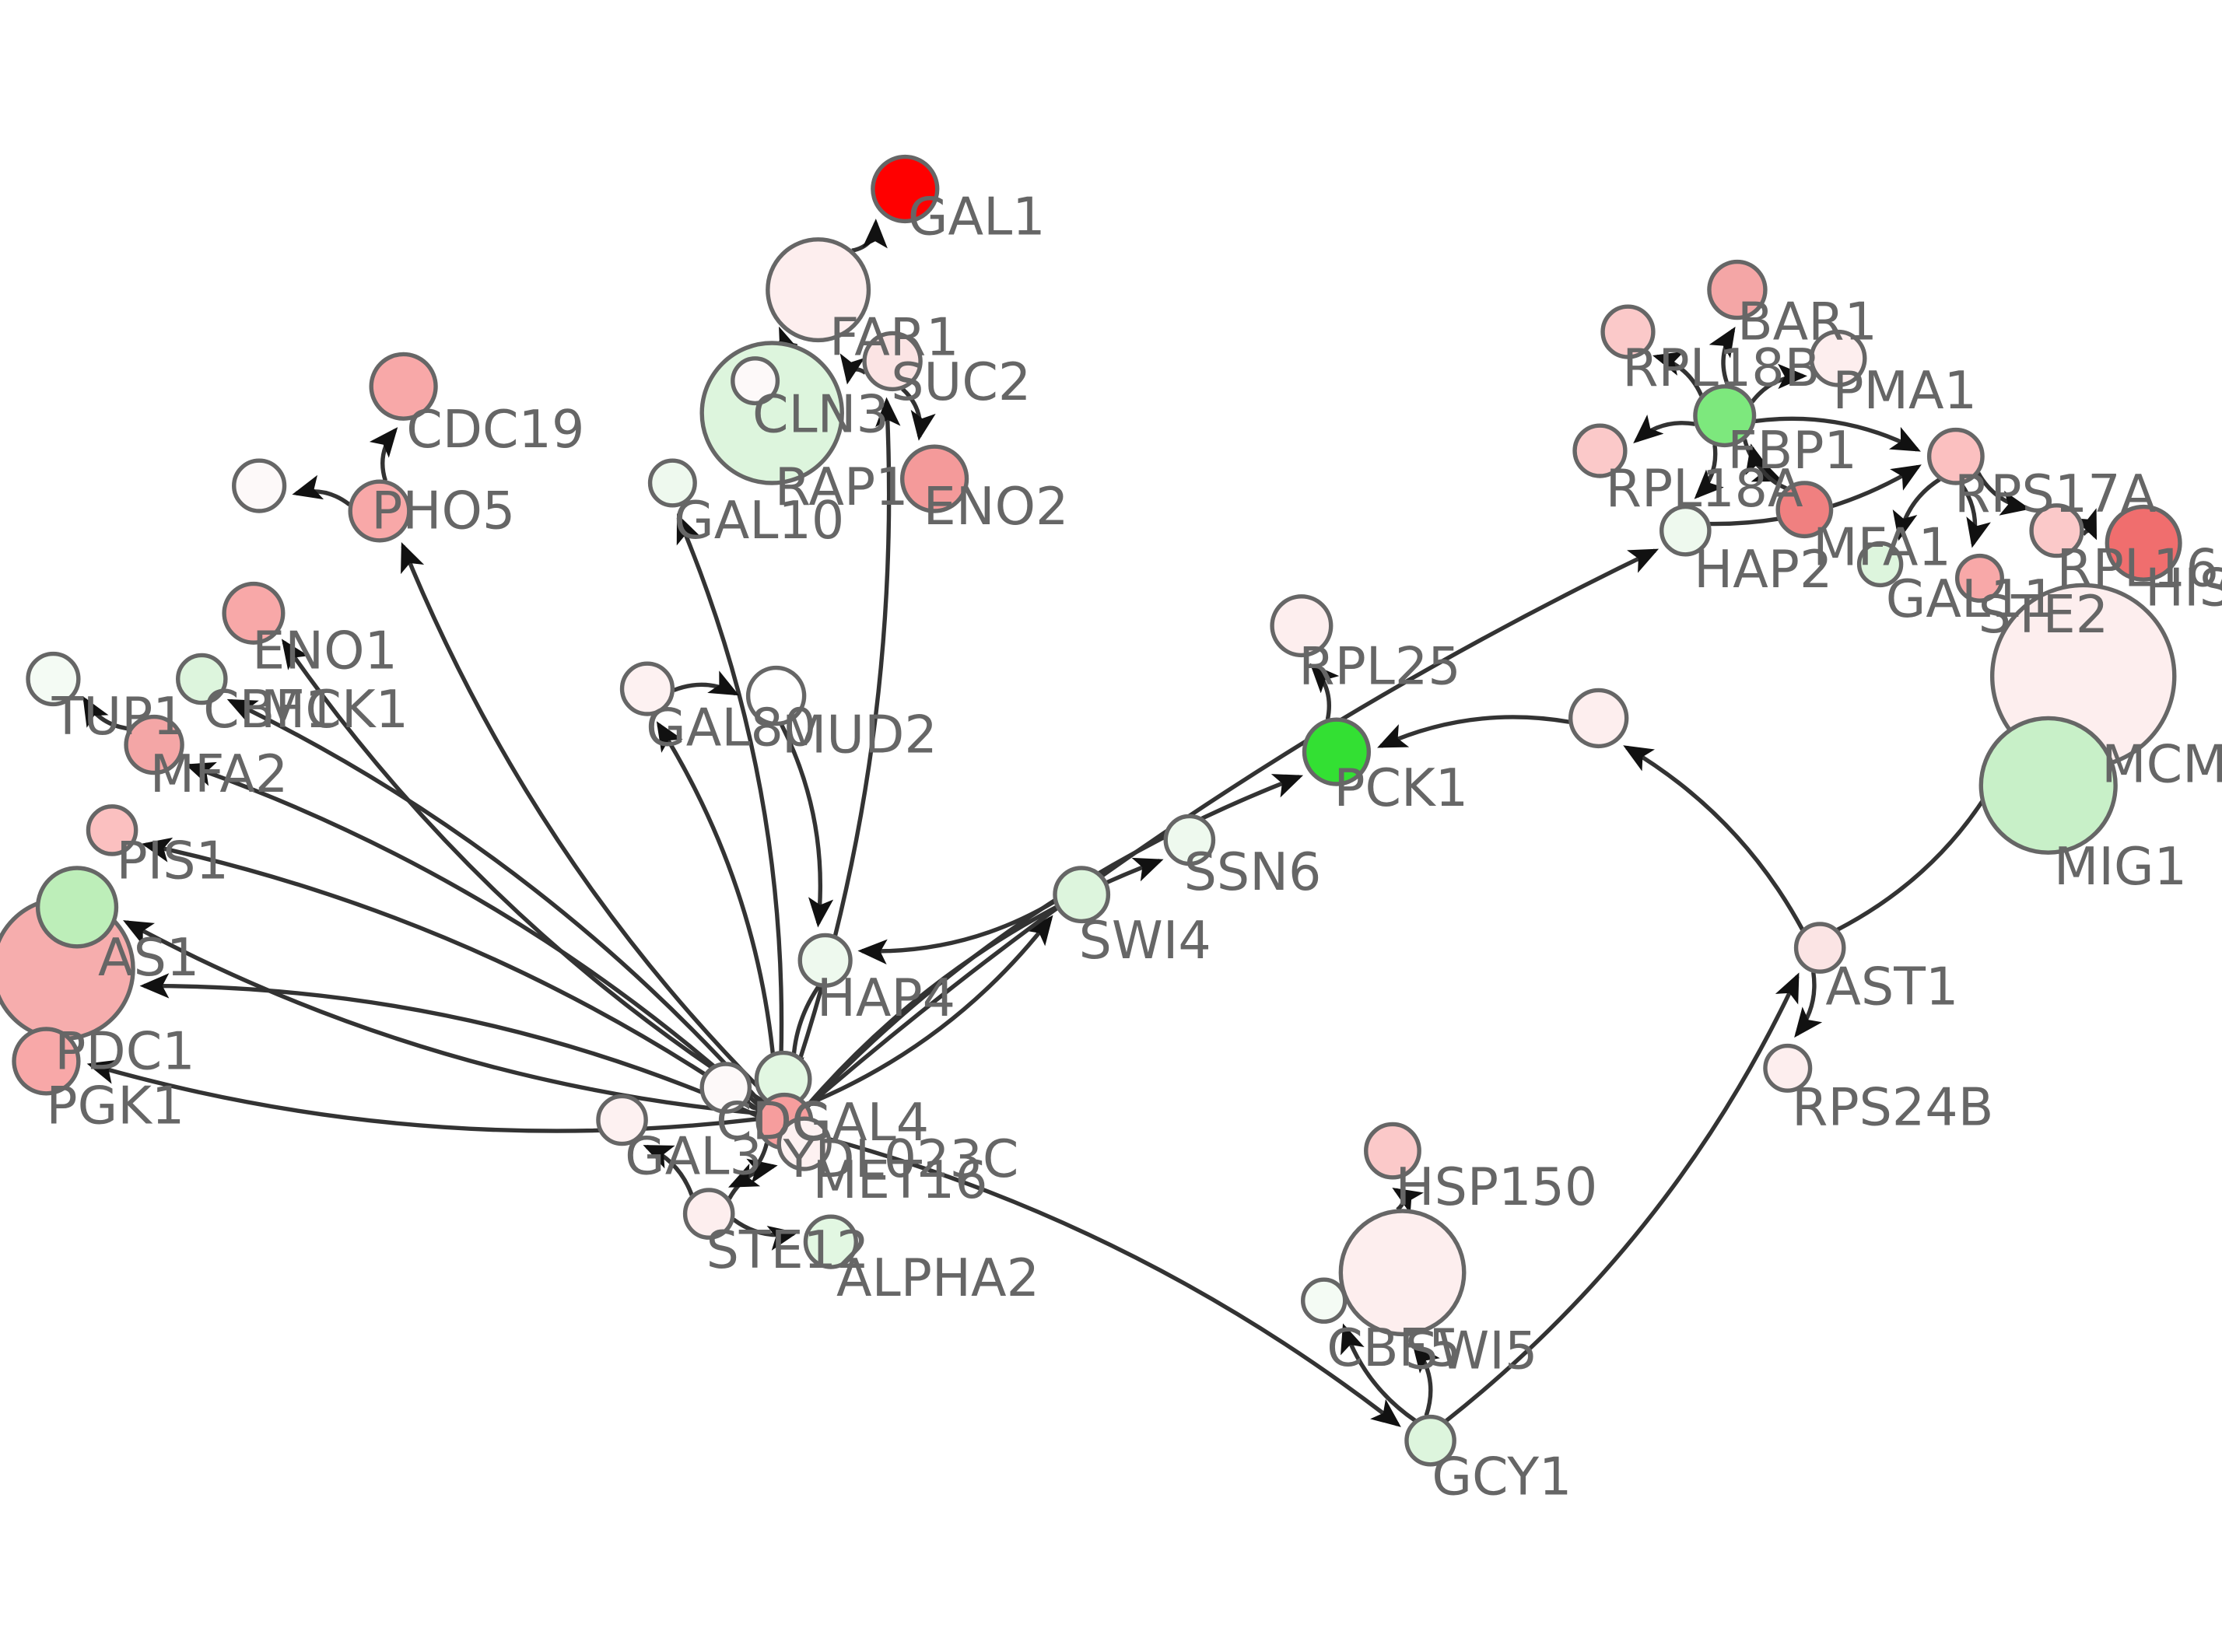  Describe the element at coordinates (725, 1088) in the screenshot. I see `node-cdc28` at that location.